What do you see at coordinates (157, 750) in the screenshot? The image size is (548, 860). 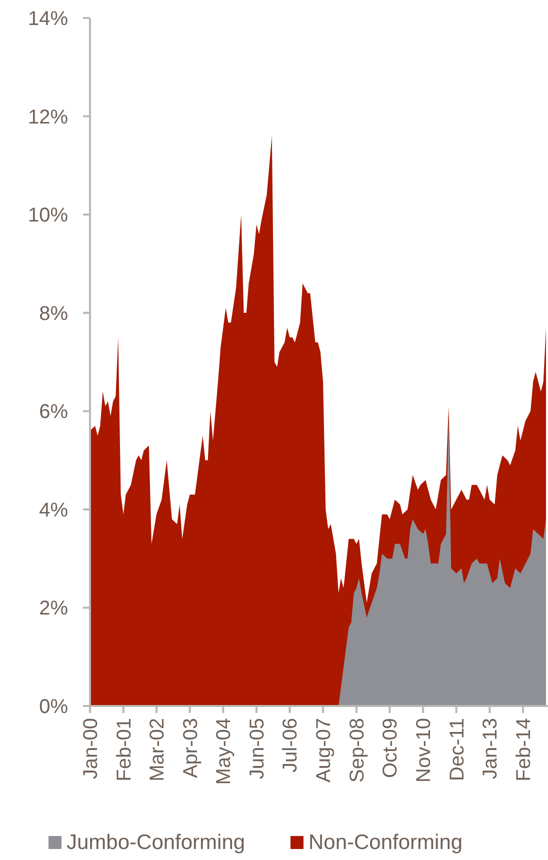 I see `x-tick-label: Mar-02` at bounding box center [157, 750].